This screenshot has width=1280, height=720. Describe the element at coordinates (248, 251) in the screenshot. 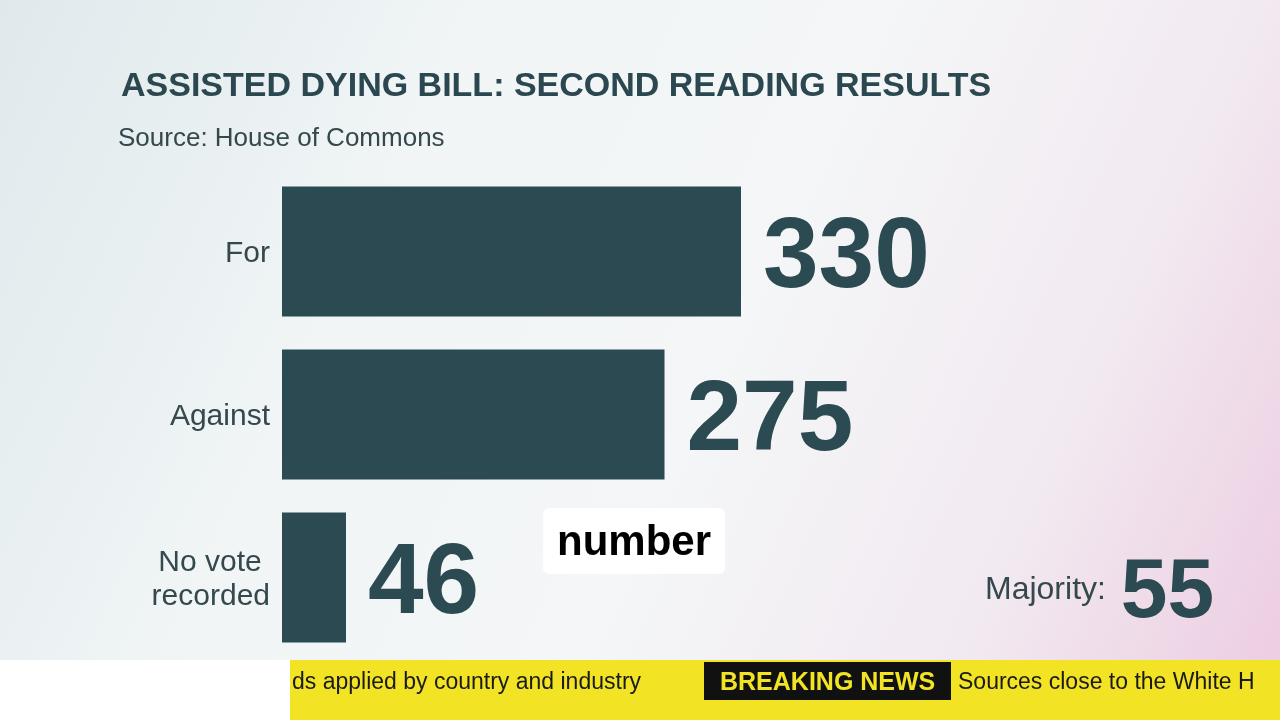

I see `y-tick-label: For` at that location.